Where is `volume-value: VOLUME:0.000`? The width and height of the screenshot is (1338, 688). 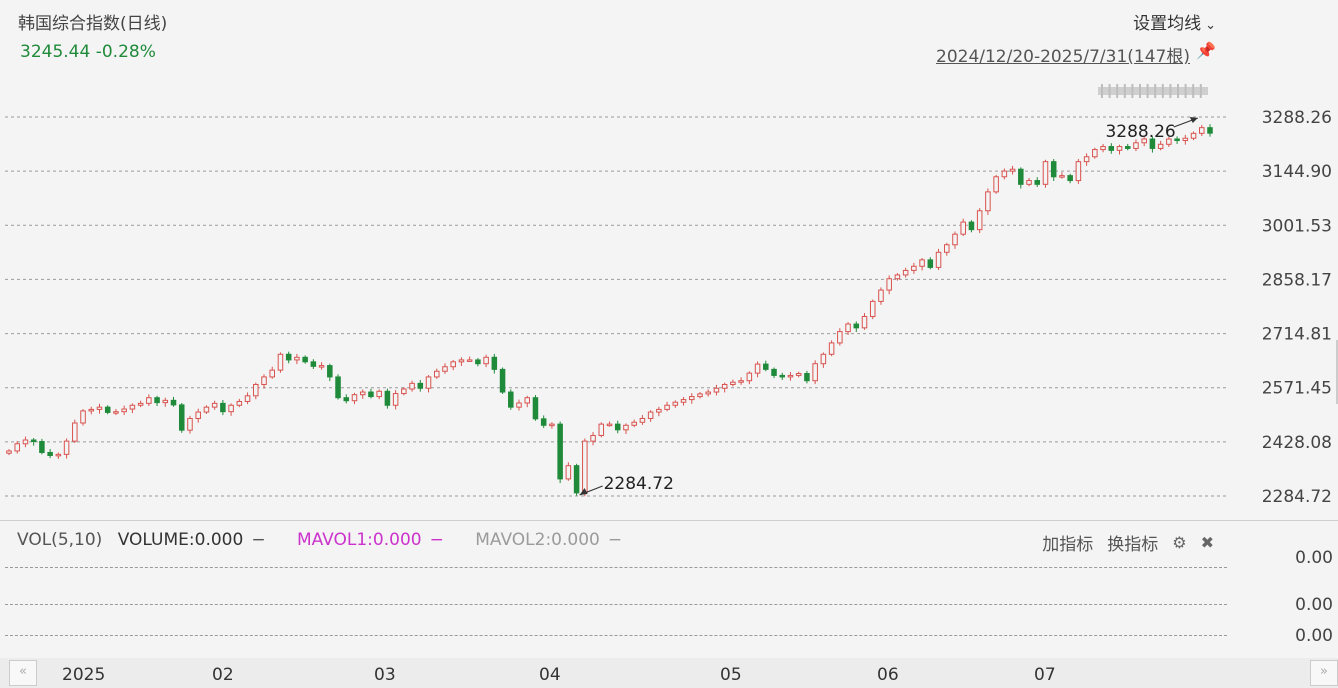
volume-value: VOLUME:0.000 is located at coordinates (180, 540).